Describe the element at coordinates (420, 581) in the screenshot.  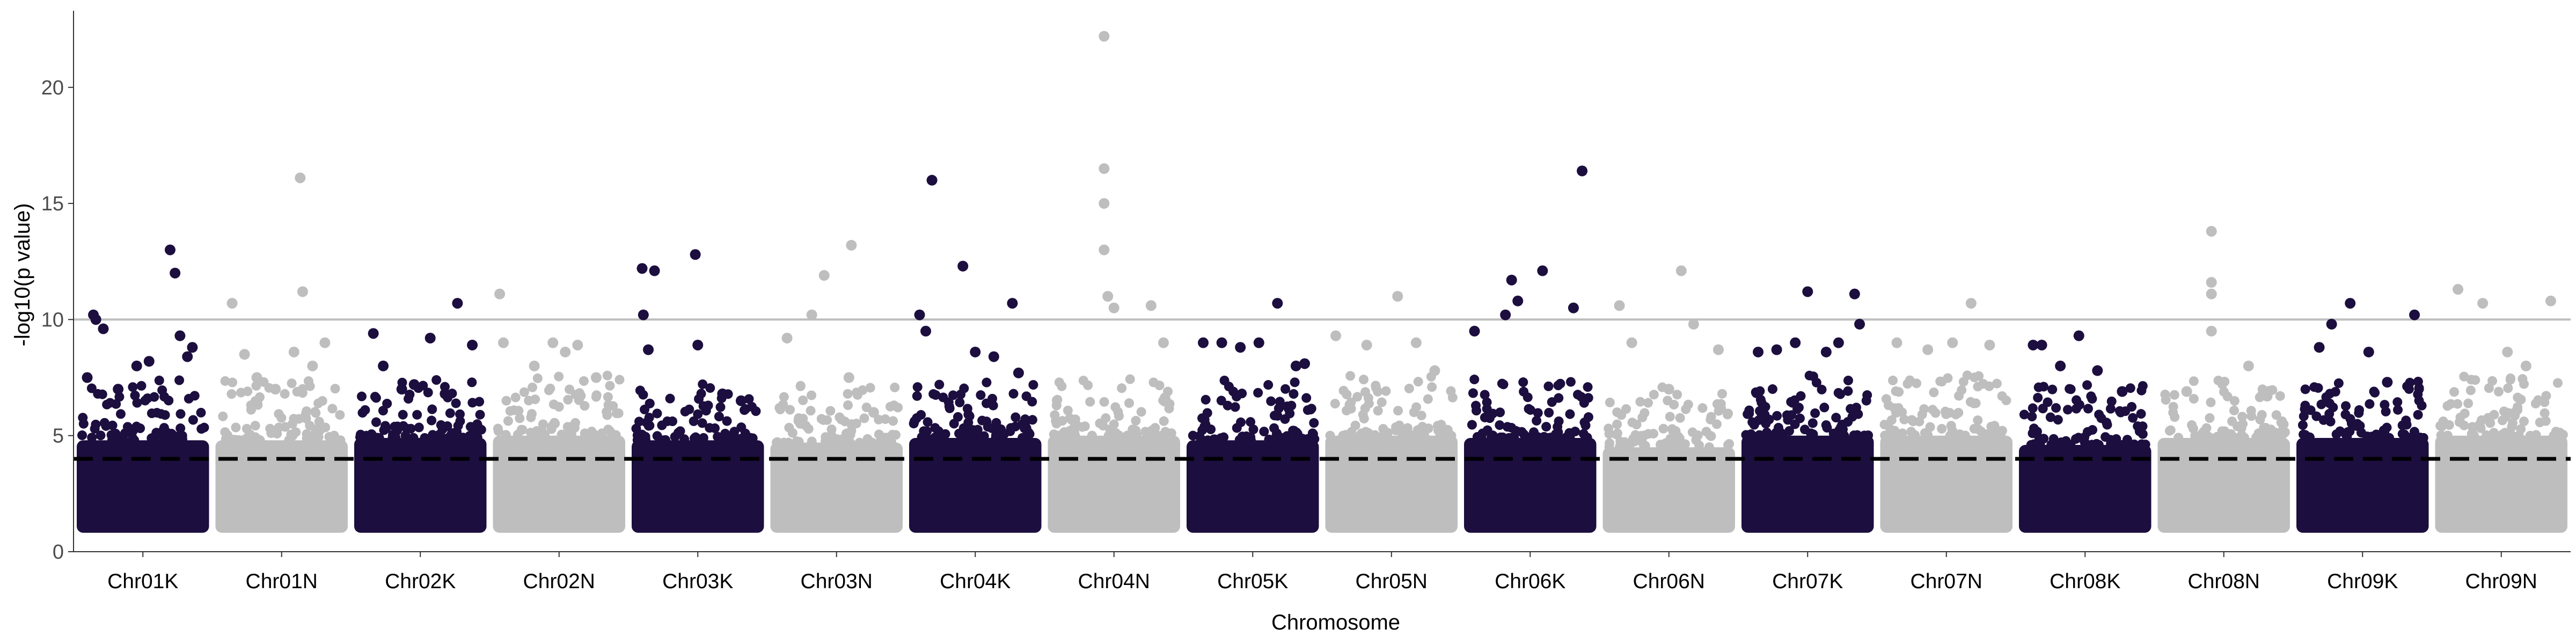
I see `x-tick-label: Chr02K` at that location.